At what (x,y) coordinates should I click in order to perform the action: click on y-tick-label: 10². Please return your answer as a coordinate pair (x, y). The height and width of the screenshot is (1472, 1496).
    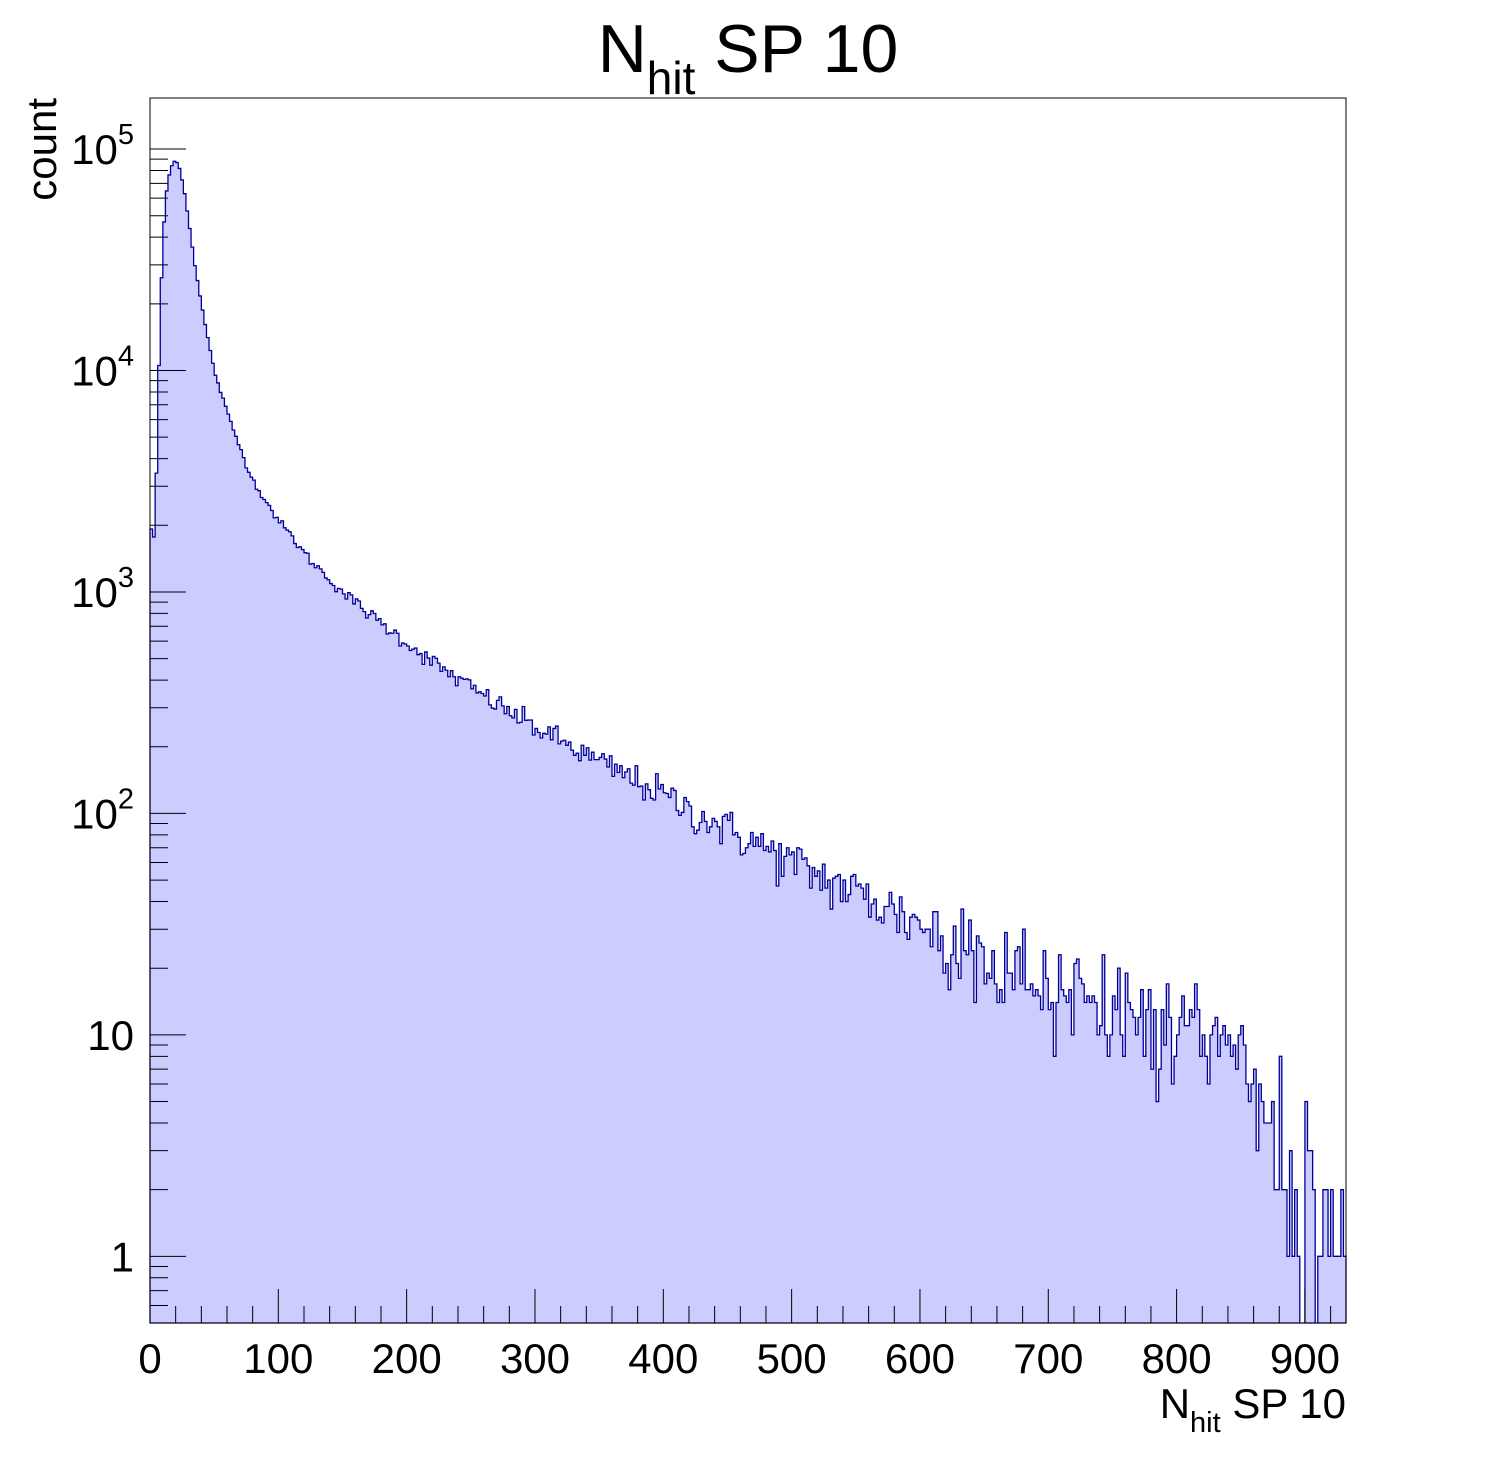
    Looking at the image, I should click on (102, 810).